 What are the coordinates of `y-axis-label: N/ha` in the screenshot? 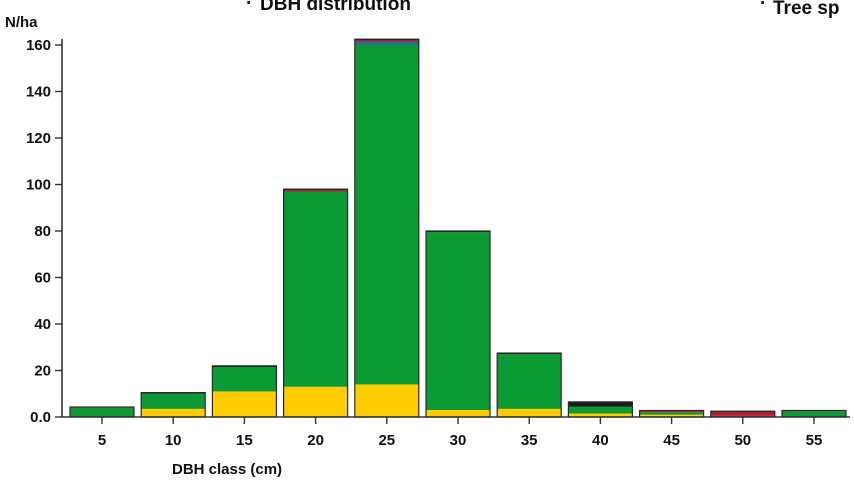 It's located at (21, 22).